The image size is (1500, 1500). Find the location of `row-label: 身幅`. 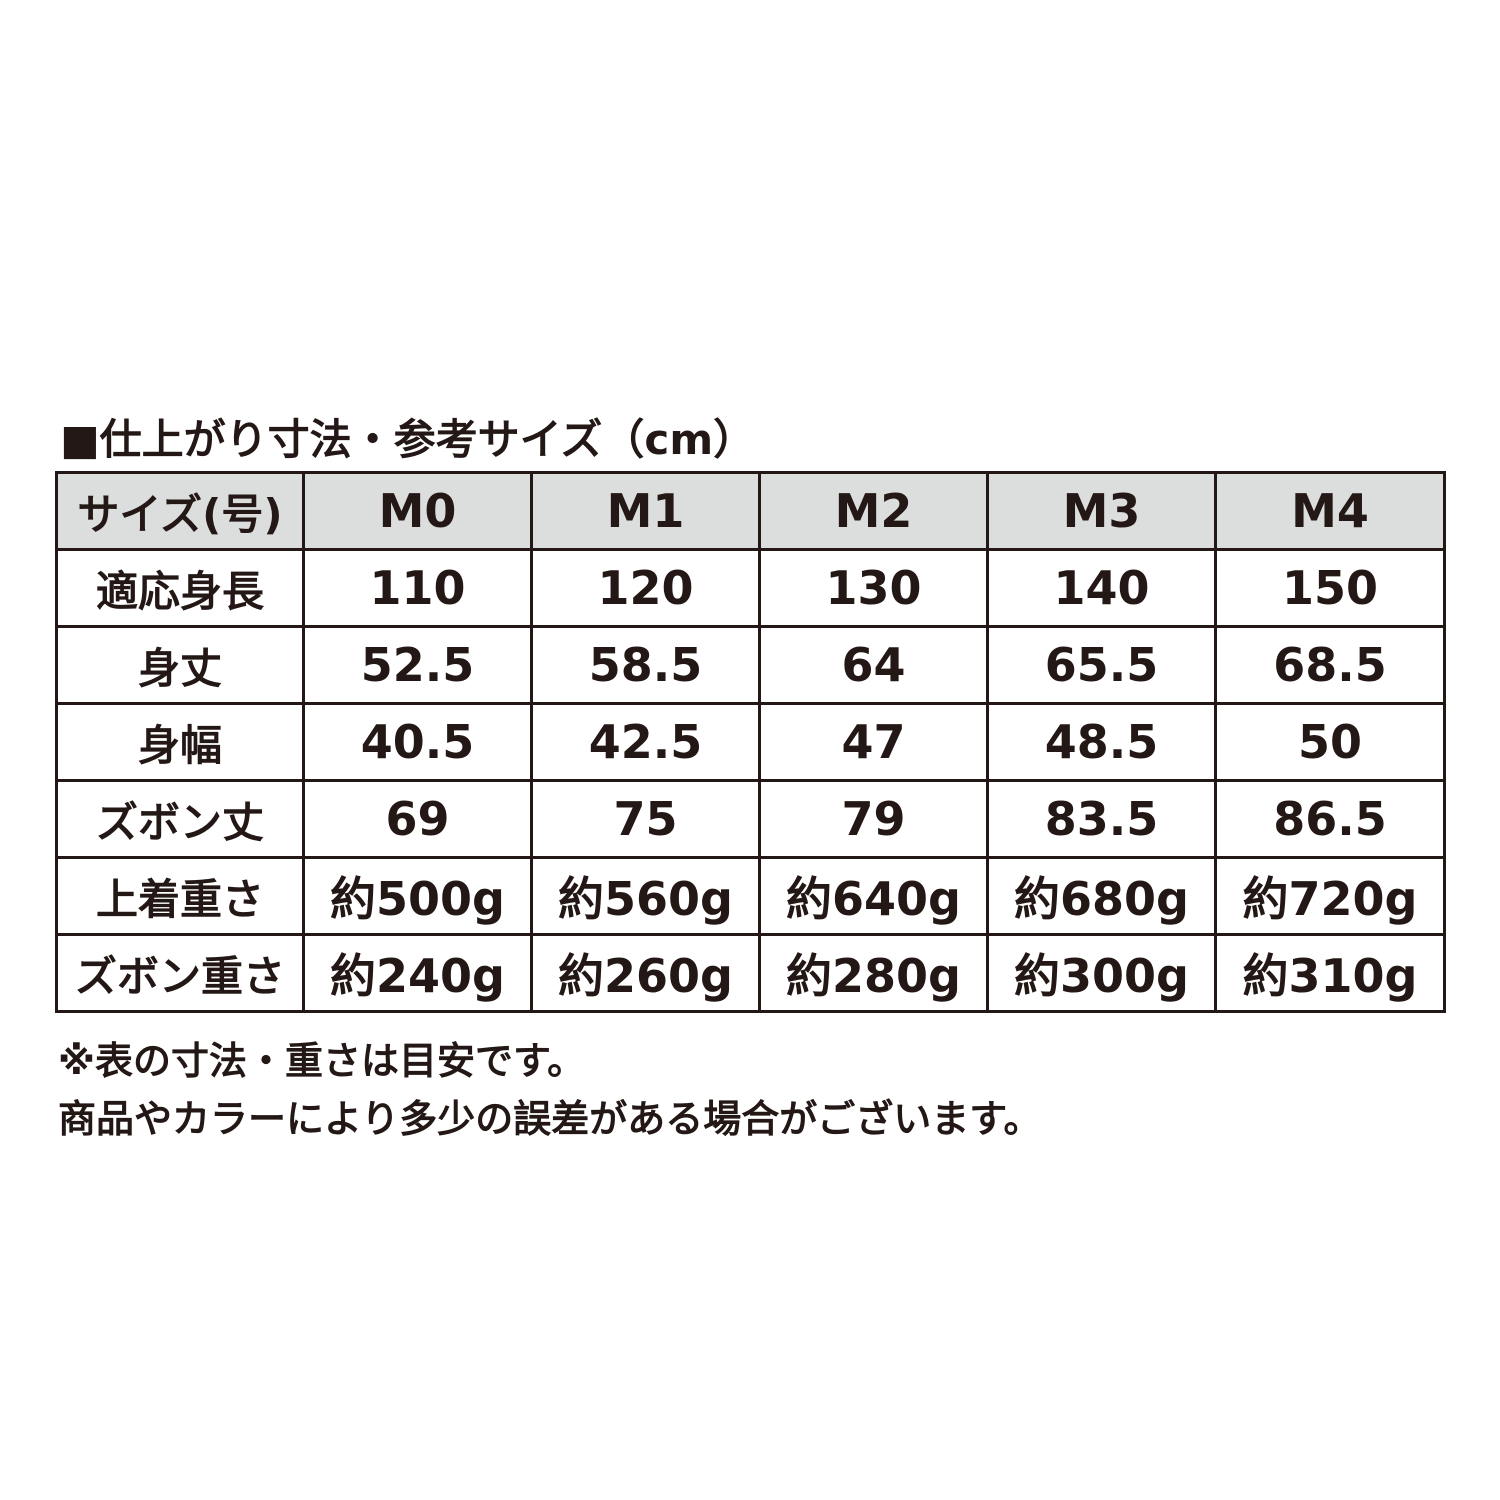

row-label: 身幅 is located at coordinates (180, 742).